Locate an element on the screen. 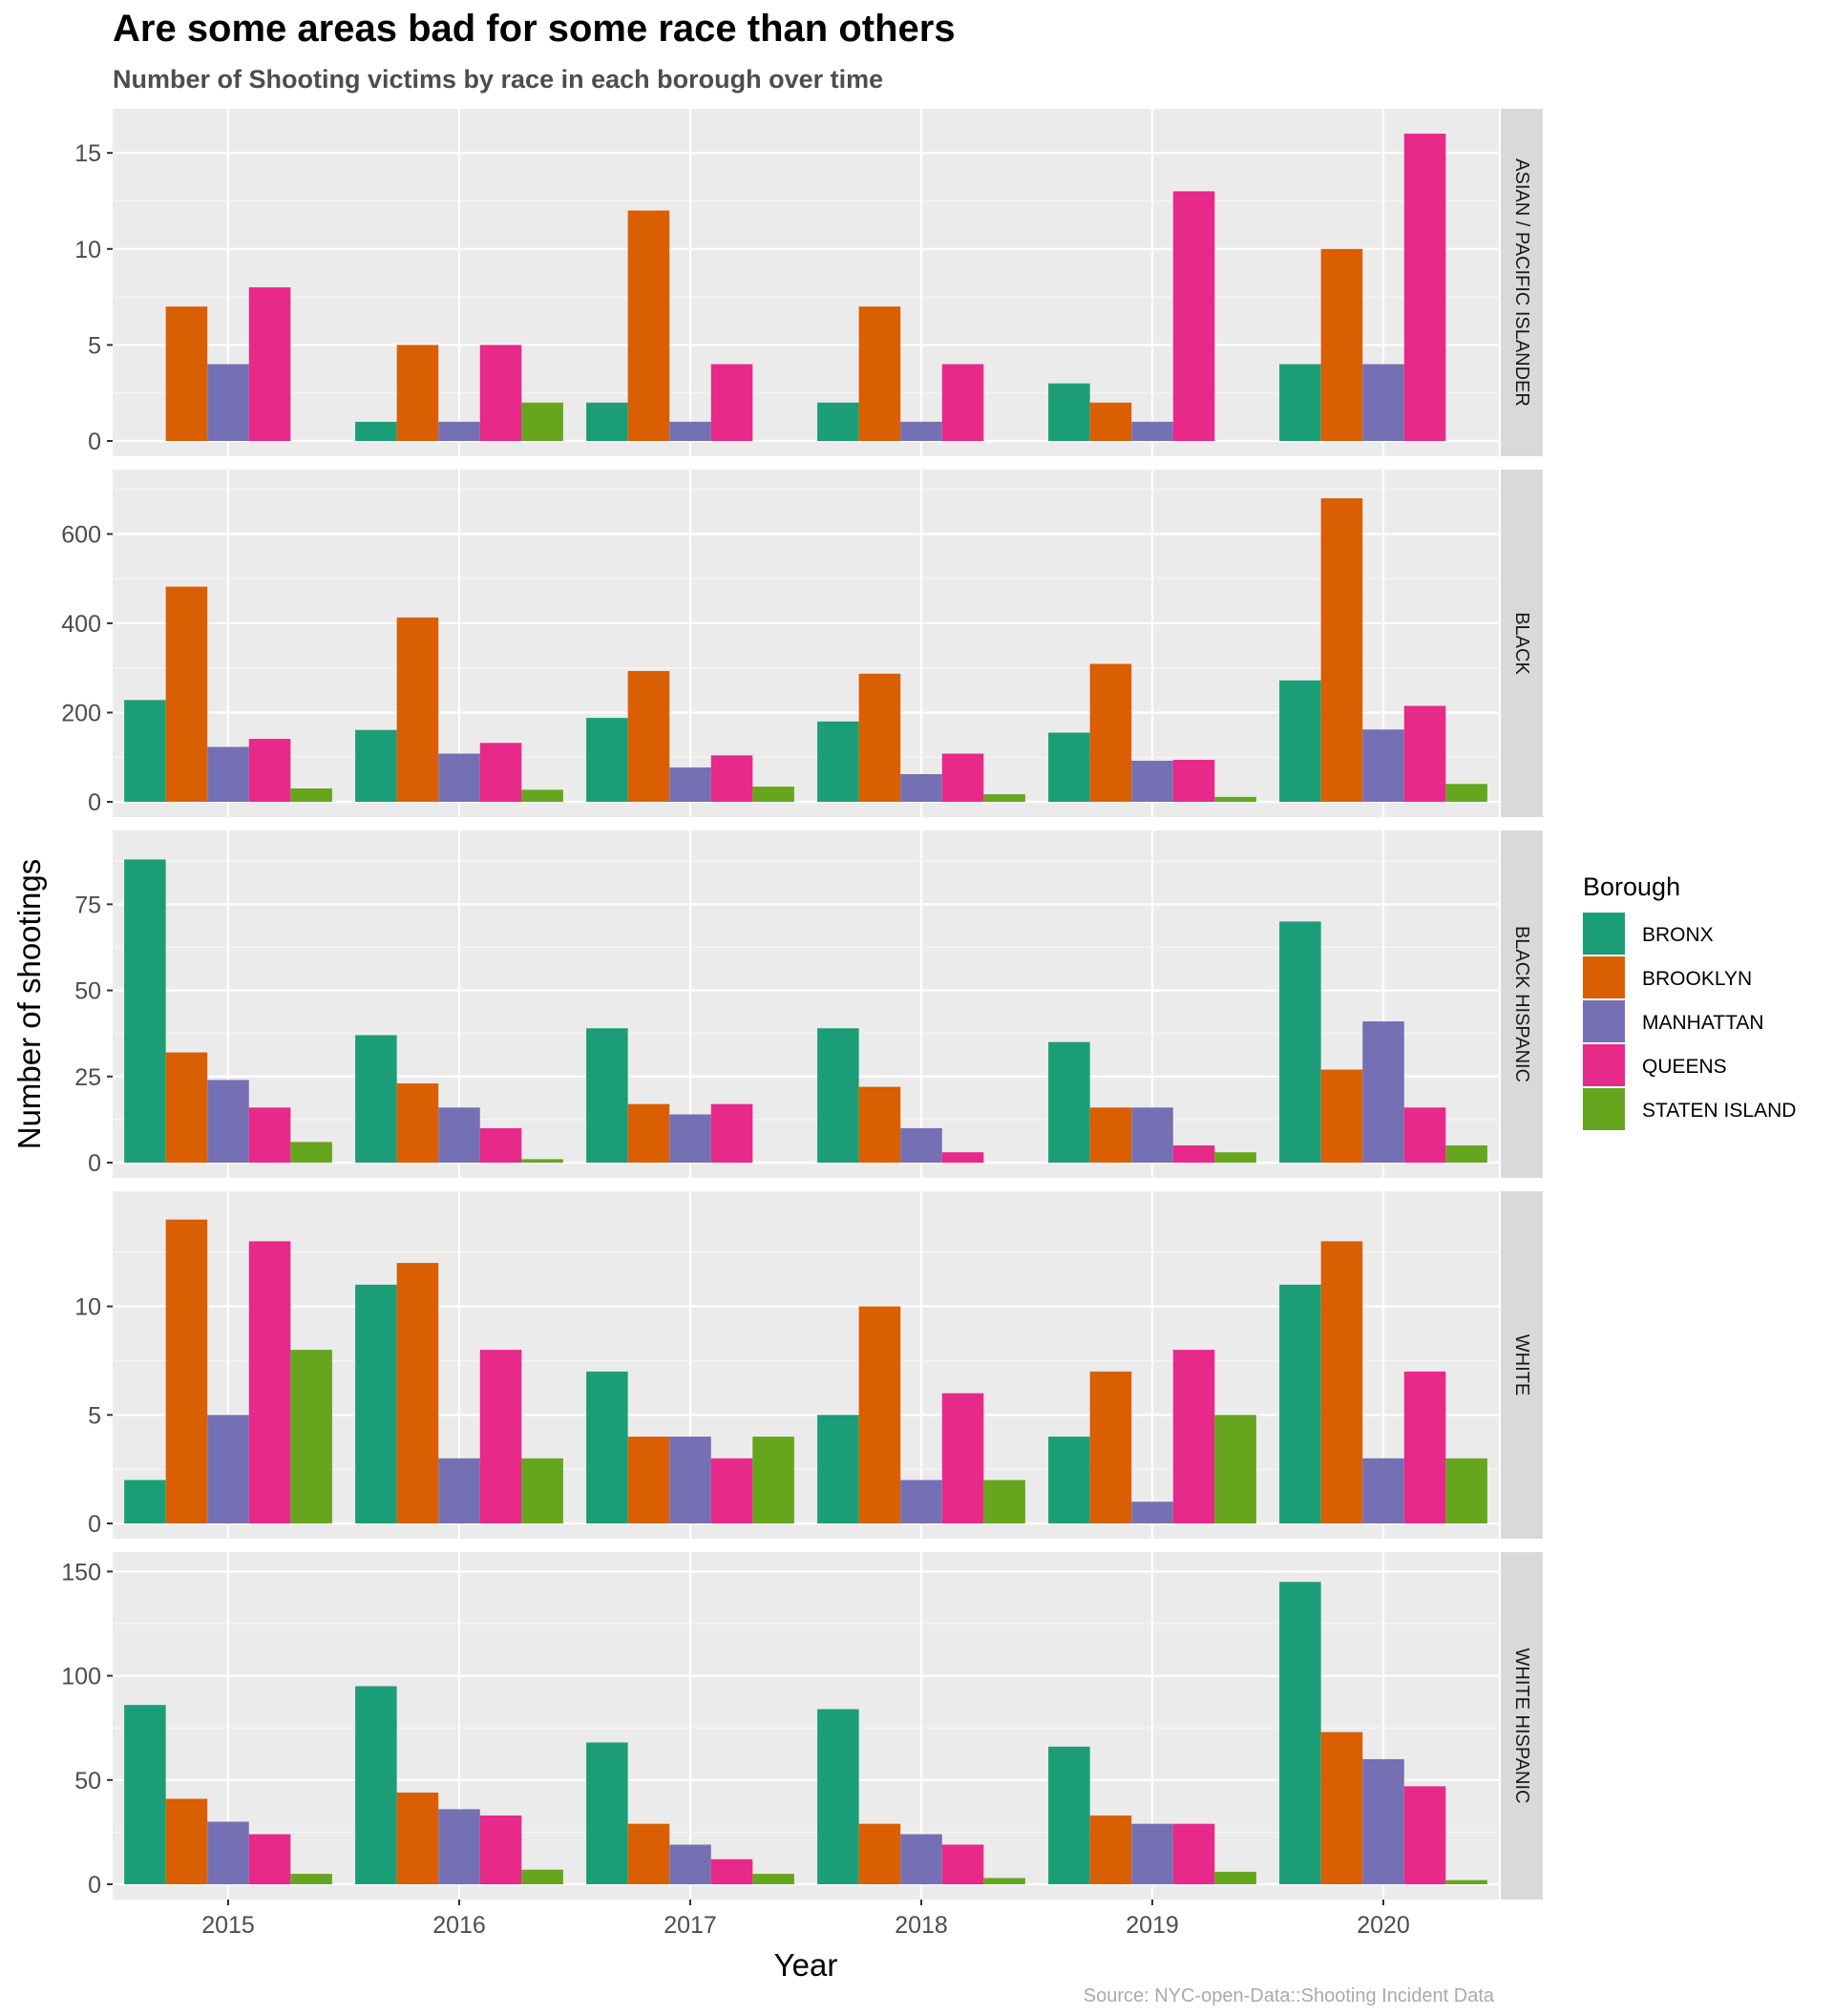  facet-label: ASIAN / PACIFIC ISLANDER is located at coordinates (1521, 282).